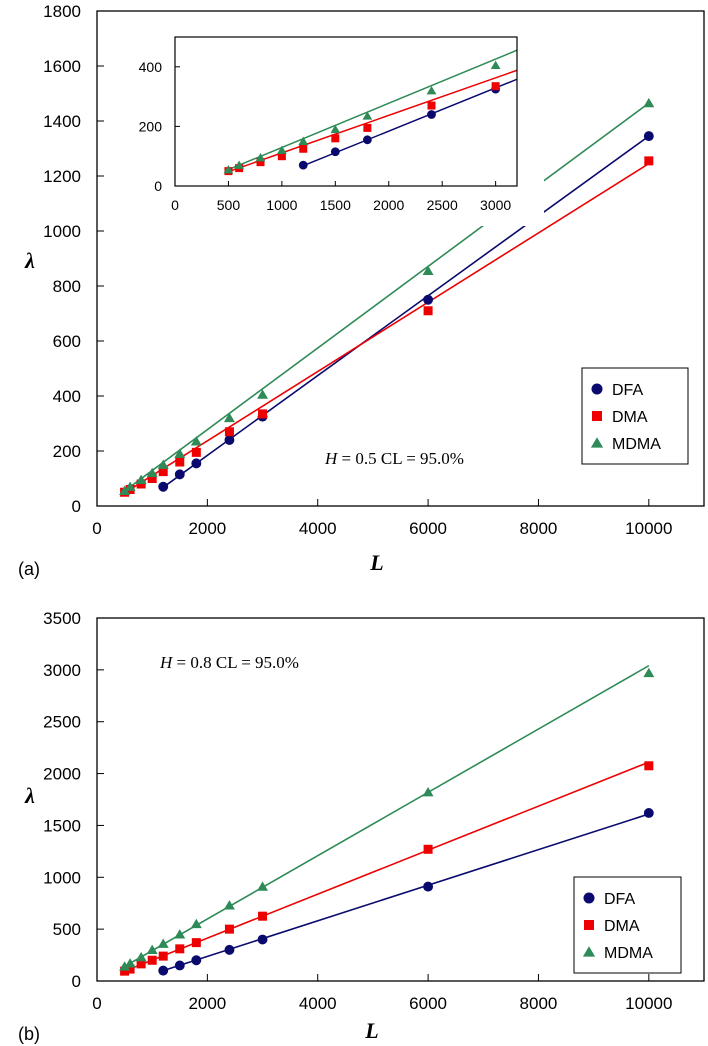 The height and width of the screenshot is (1046, 708). What do you see at coordinates (409, 122) in the screenshot?
I see `inset-dfa-fit-line` at bounding box center [409, 122].